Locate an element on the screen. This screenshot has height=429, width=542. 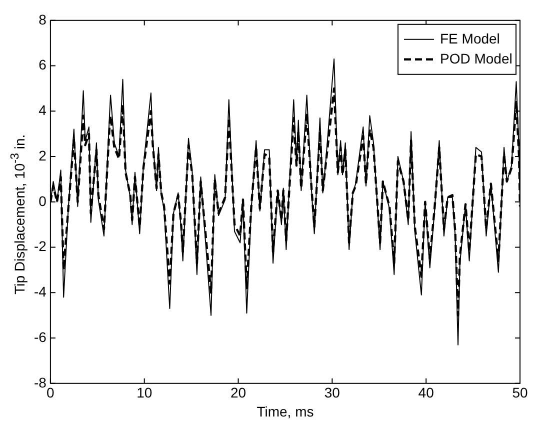
x-axis-title: Time, ms is located at coordinates (285, 411).